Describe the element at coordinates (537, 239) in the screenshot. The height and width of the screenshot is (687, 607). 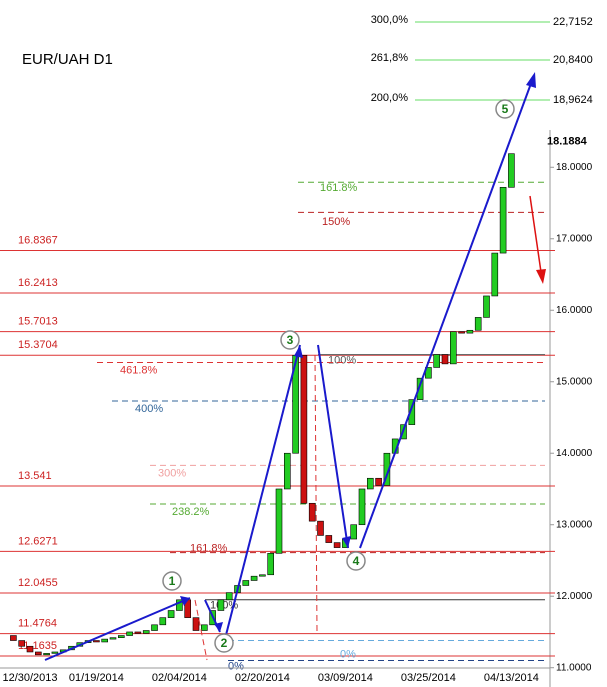
I see `down-arrow` at that location.